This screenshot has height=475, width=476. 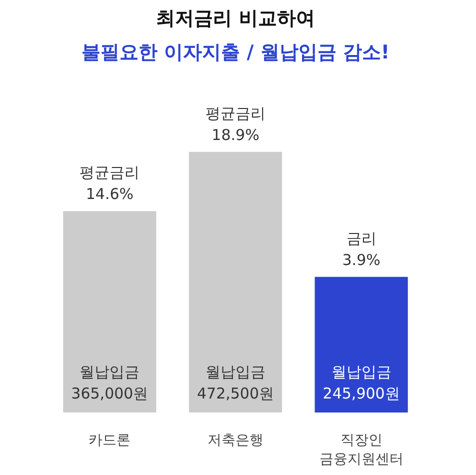 What do you see at coordinates (110, 184) in the screenshot?
I see `annotation: 평균금리 14.6%` at bounding box center [110, 184].